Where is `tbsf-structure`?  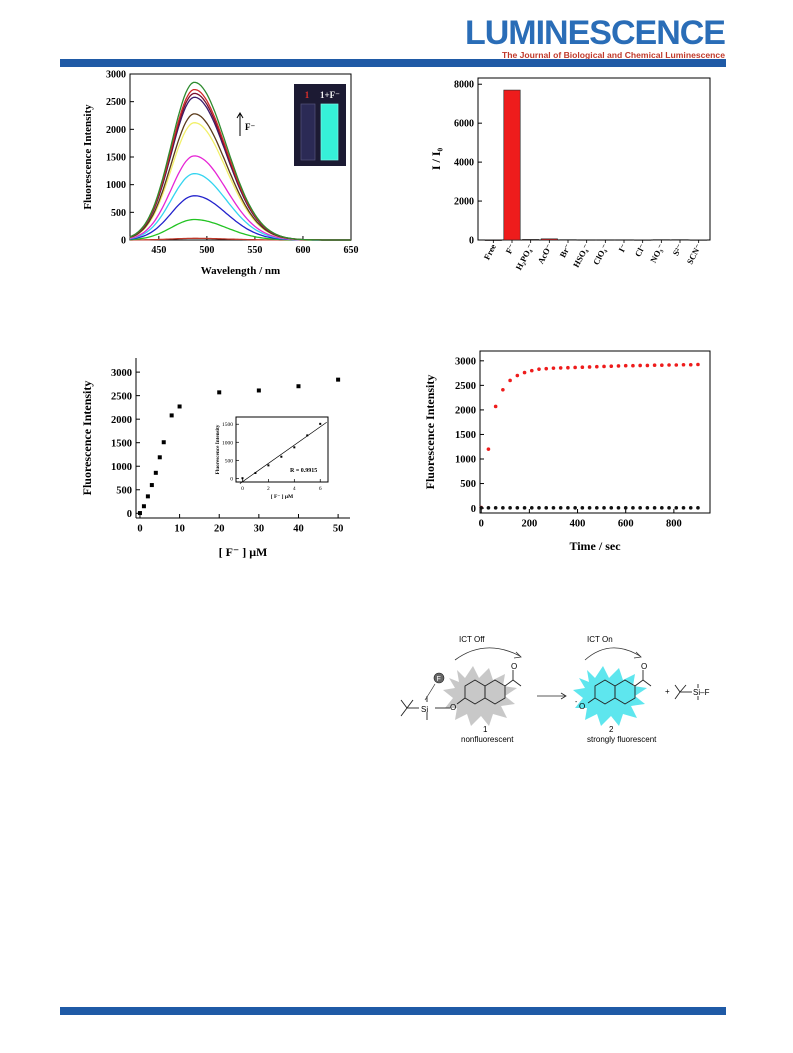 tbsf-structure is located at coordinates (686, 692).